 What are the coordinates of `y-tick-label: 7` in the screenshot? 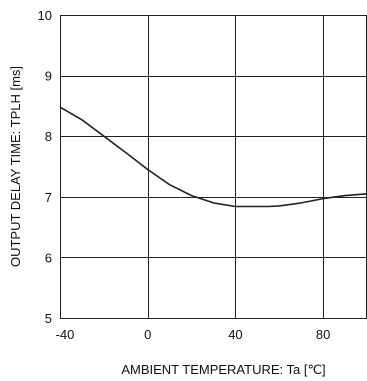 It's located at (48, 197).